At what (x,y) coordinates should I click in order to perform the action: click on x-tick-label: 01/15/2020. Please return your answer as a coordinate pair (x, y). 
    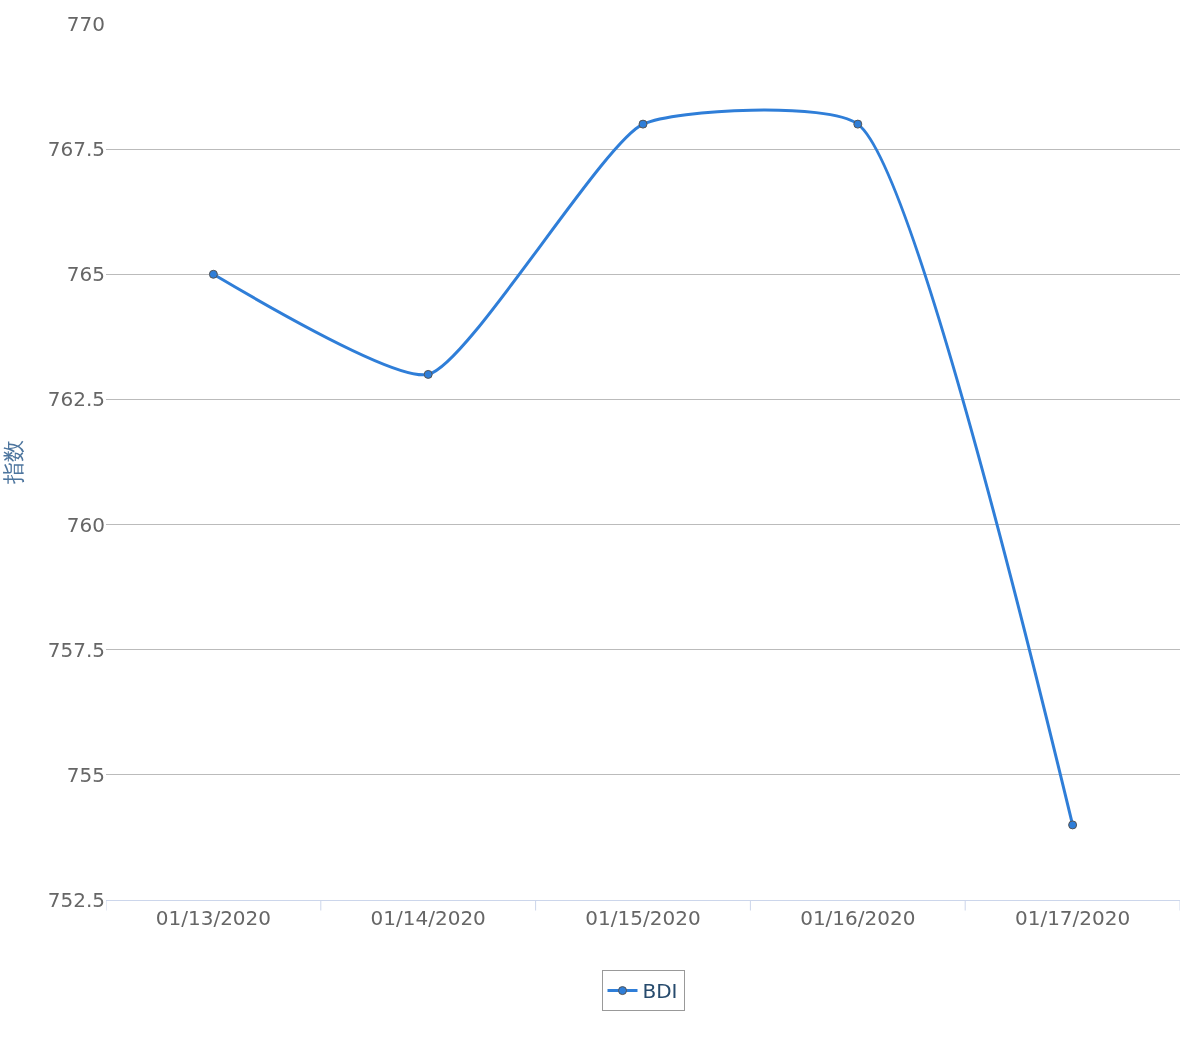
    Looking at the image, I should click on (643, 918).